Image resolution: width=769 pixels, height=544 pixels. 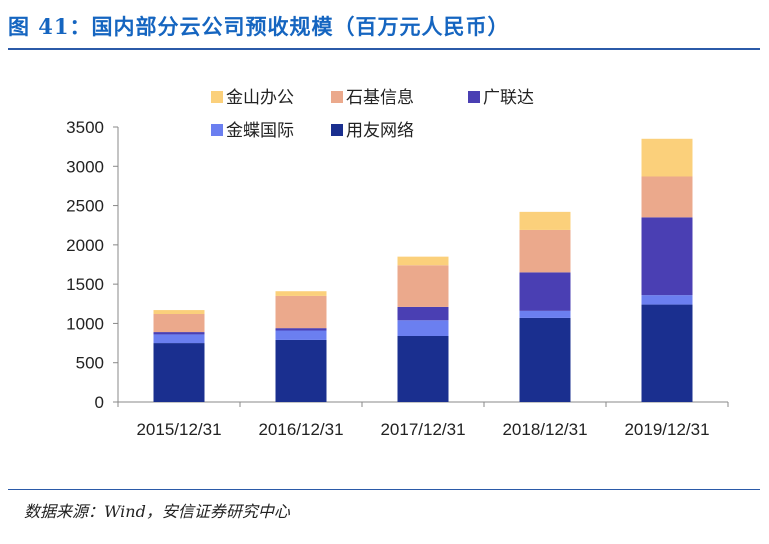 I want to click on x-tick-label: 2017/12/31, so click(x=422, y=429).